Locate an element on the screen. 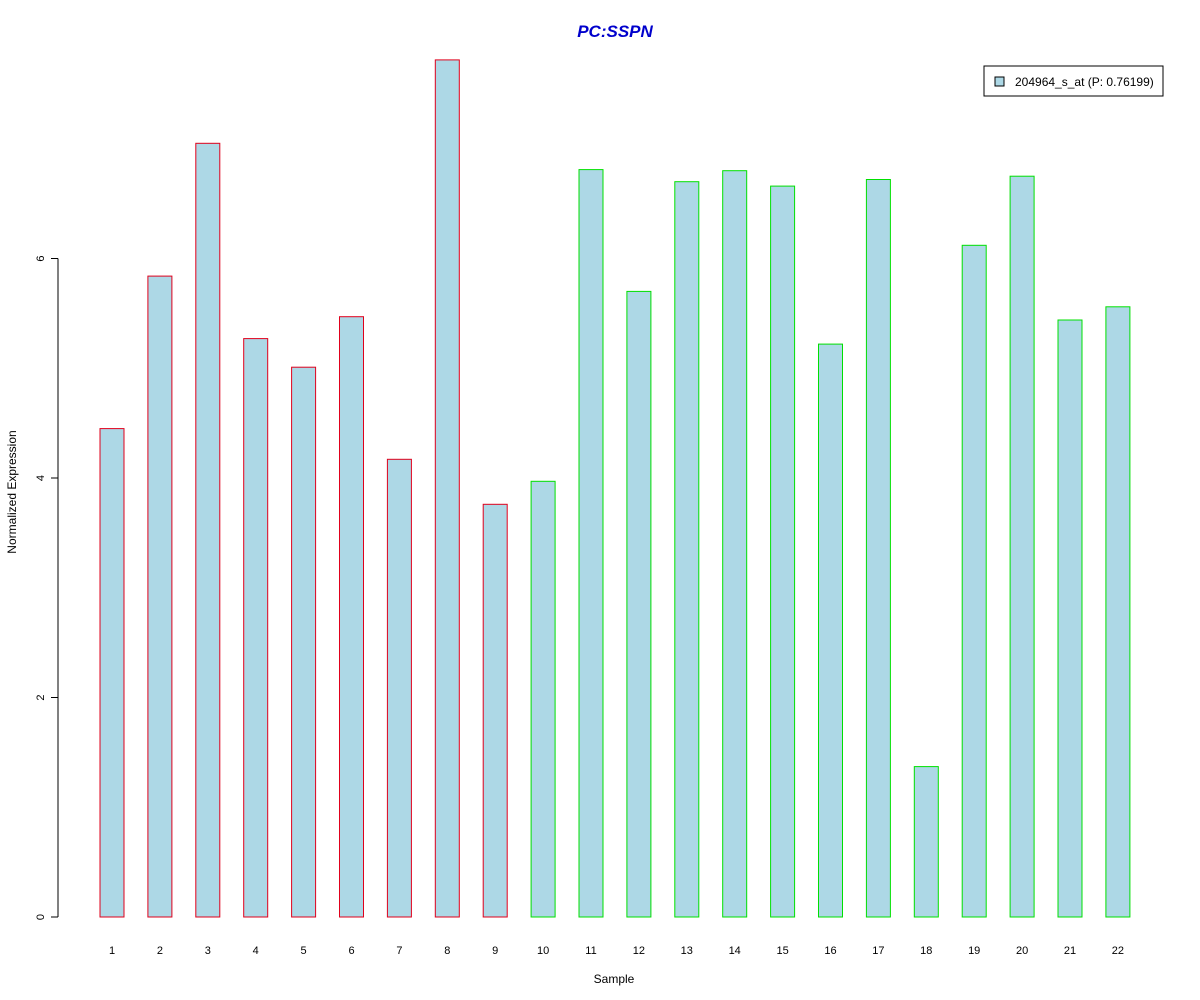  x-tick-labels: 1 2 3 4 5 6 7 8 9 10 11 12 13 14 15 16 17 18 19 20 21 22 is located at coordinates (616, 951).